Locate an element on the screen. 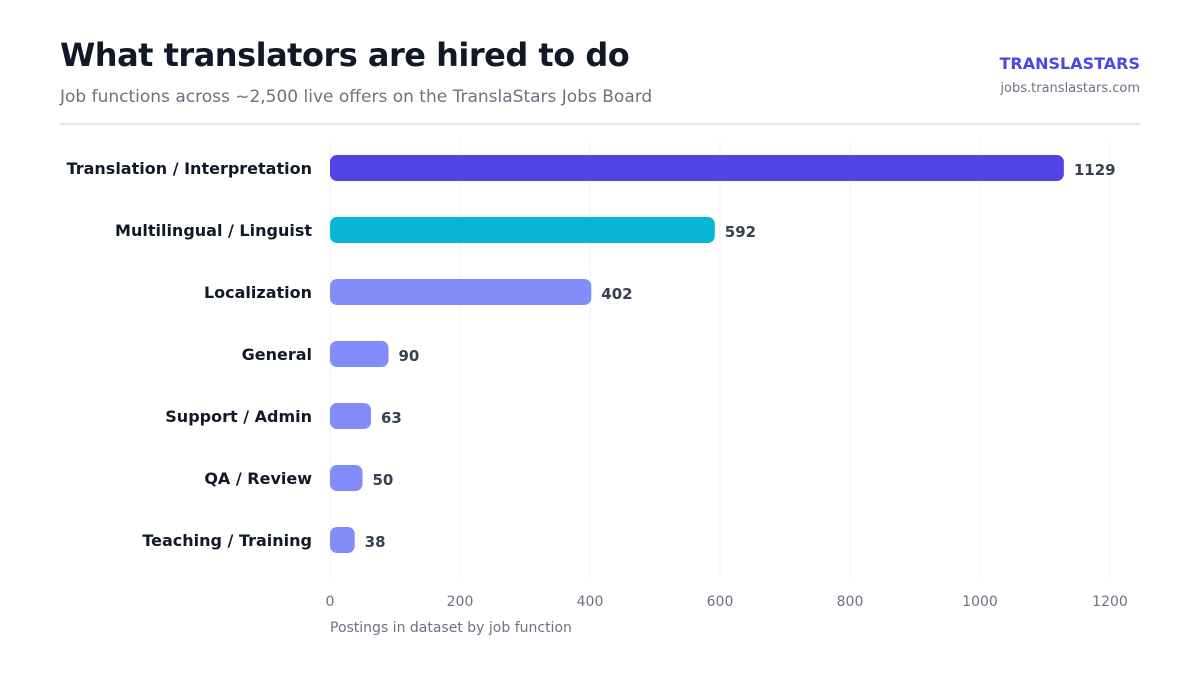 The width and height of the screenshot is (1200, 700). value-label-6: 38 is located at coordinates (375, 542).